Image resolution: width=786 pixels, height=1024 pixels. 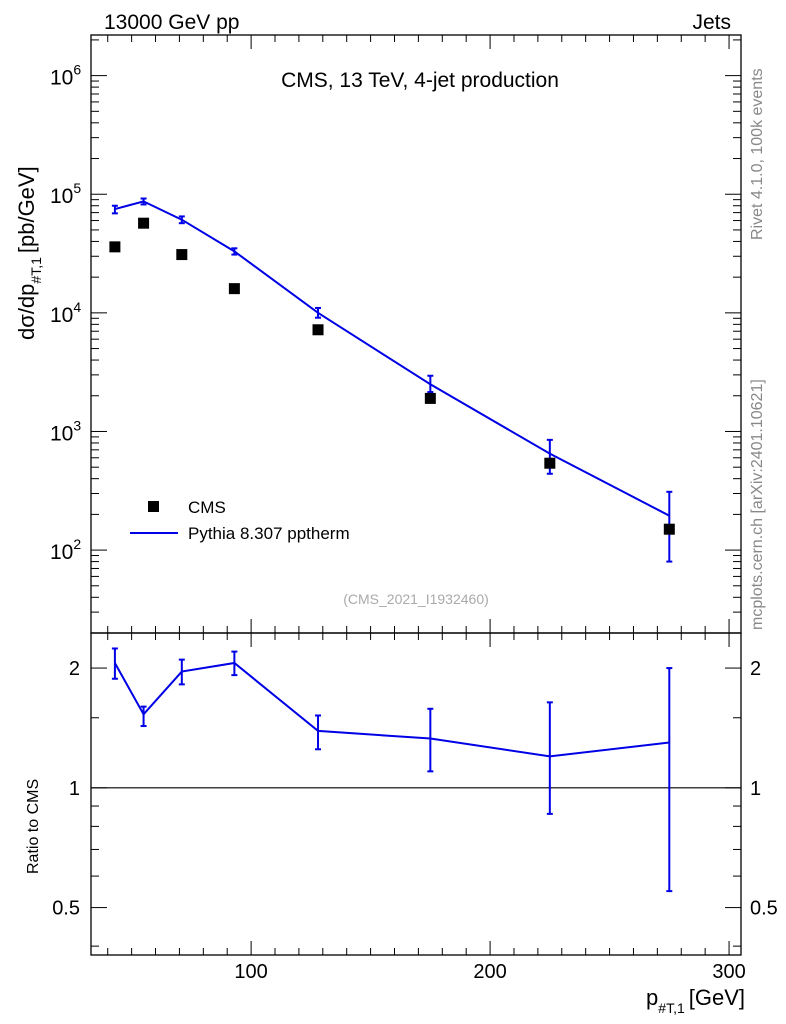 What do you see at coordinates (171, 22) in the screenshot?
I see `header-left: 13000 GeV pp` at bounding box center [171, 22].